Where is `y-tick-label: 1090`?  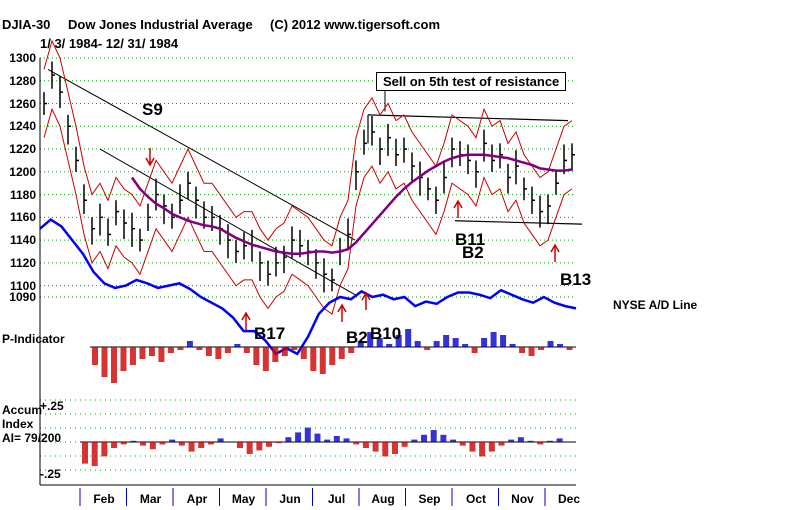
y-tick-label: 1090 is located at coordinates (22, 297).